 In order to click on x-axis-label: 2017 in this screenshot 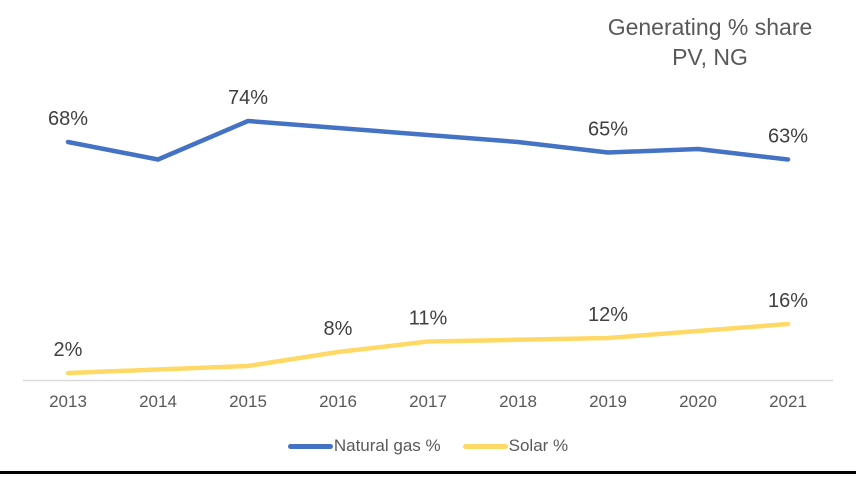, I will do `click(428, 401)`.